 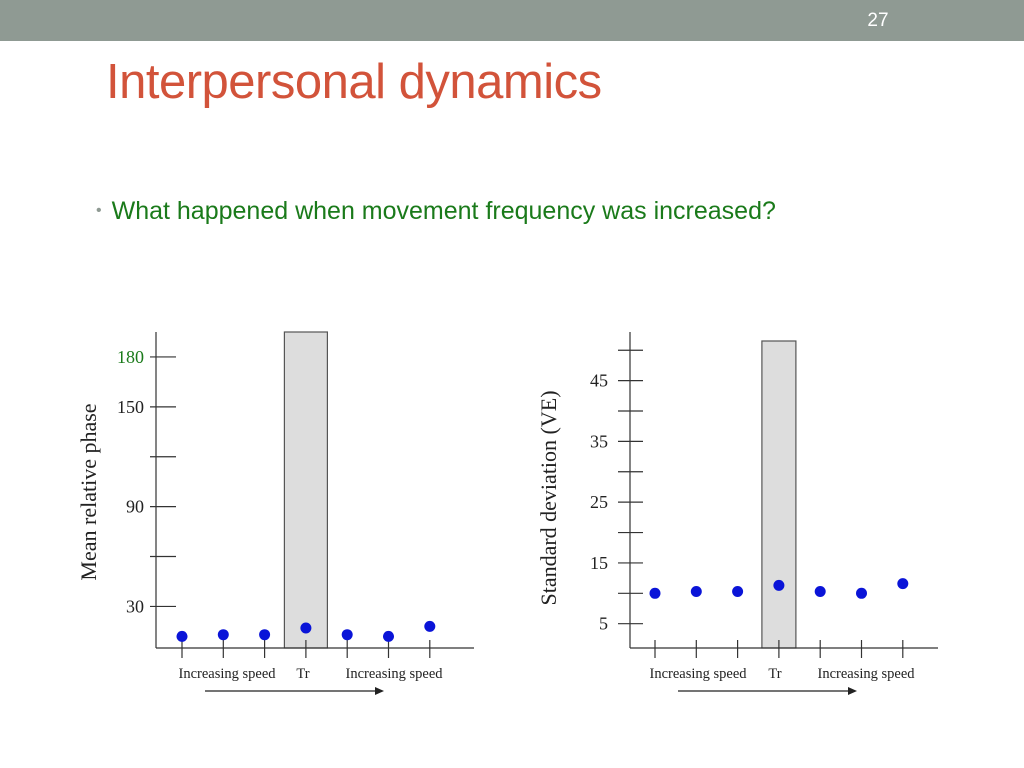 I want to click on y-axis-label: Standard deviation (VE), so click(x=548, y=497).